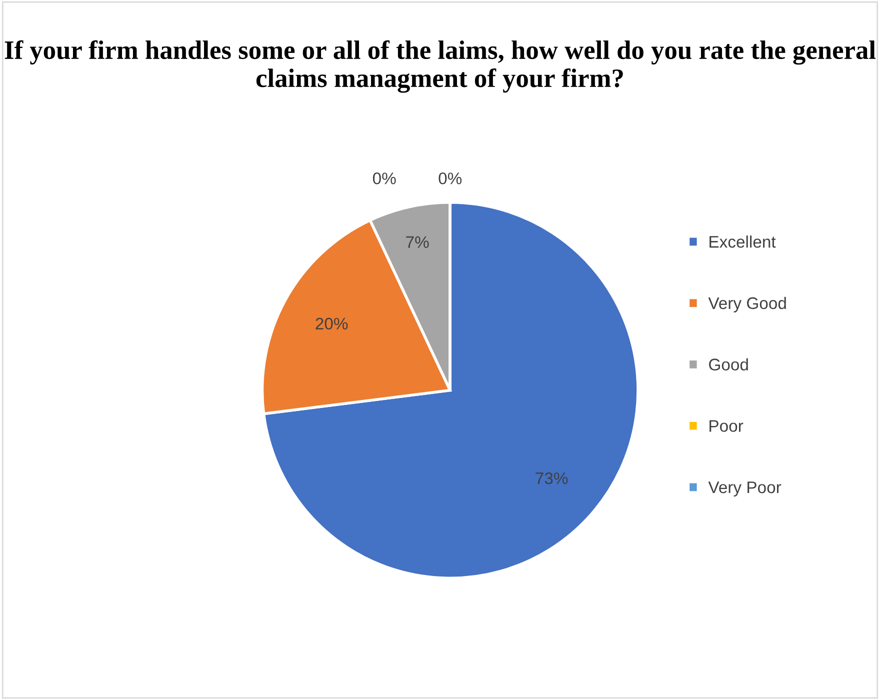 The image size is (880, 700). Describe the element at coordinates (745, 489) in the screenshot. I see `legend-label: Very Poor` at that location.